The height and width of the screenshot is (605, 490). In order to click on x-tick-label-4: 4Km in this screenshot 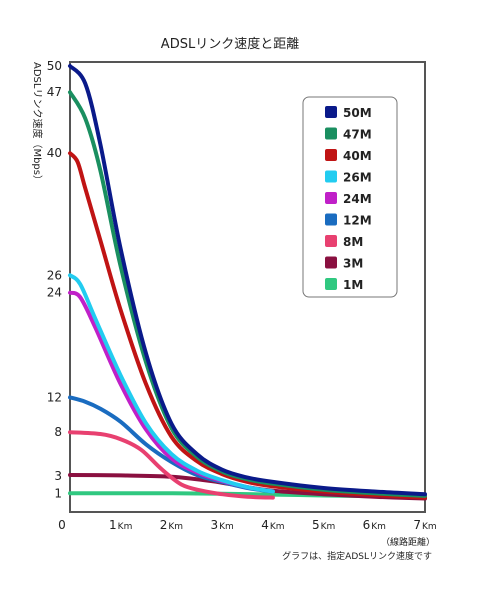, I will do `click(272, 525)`.